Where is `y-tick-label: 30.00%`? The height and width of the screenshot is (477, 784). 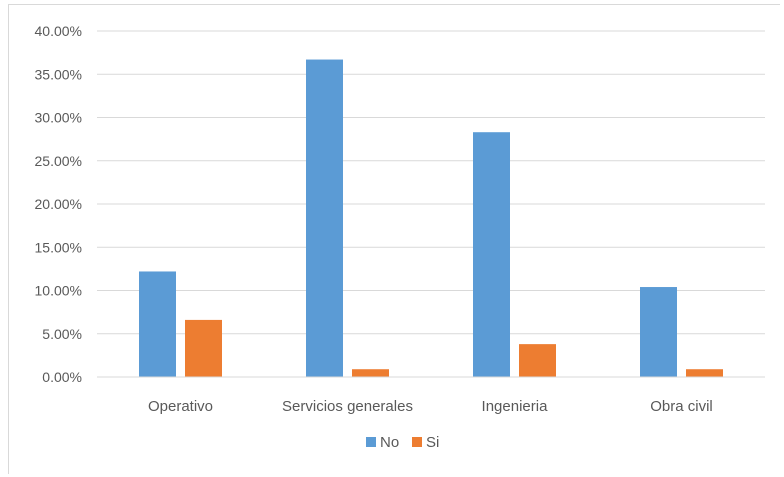
y-tick-label: 30.00% is located at coordinates (58, 118).